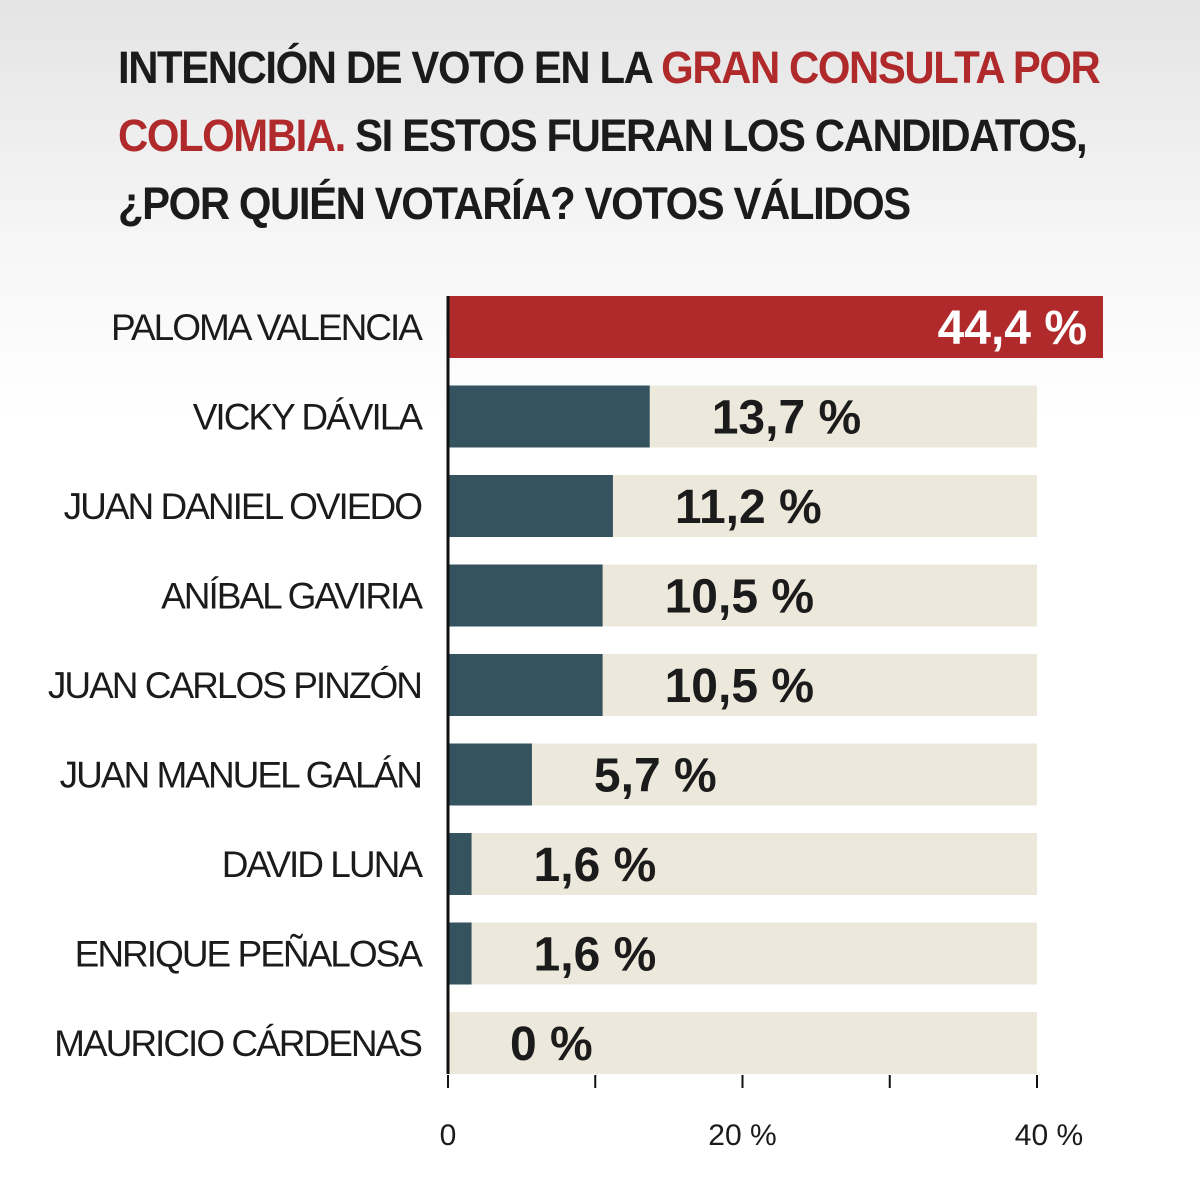  Describe the element at coordinates (249, 954) in the screenshot. I see `category-label: ENRIQUE PEÑALOSA` at that location.